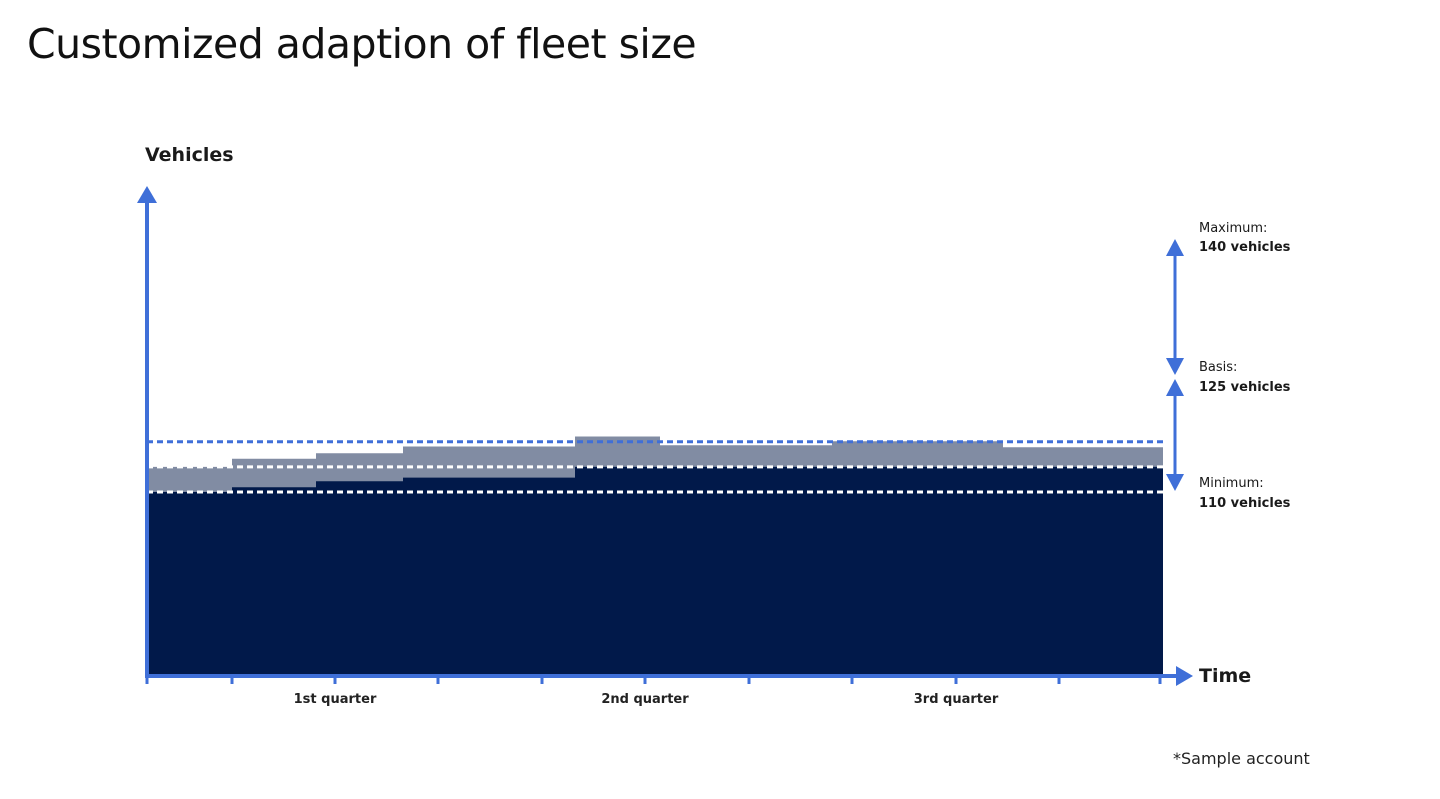 This screenshot has width=1440, height=799. I want to click on y-axis-arrow-icon, so click(147, 194).